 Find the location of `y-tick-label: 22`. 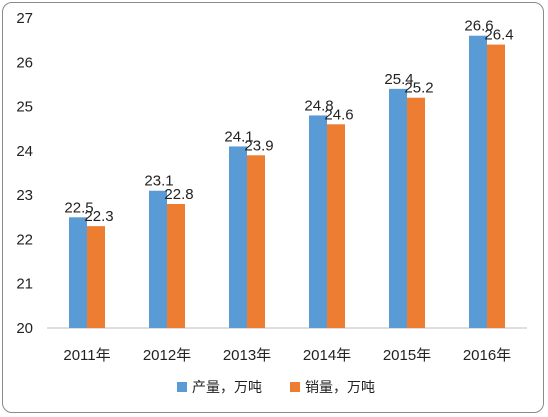

y-tick-label: 22 is located at coordinates (24, 239).